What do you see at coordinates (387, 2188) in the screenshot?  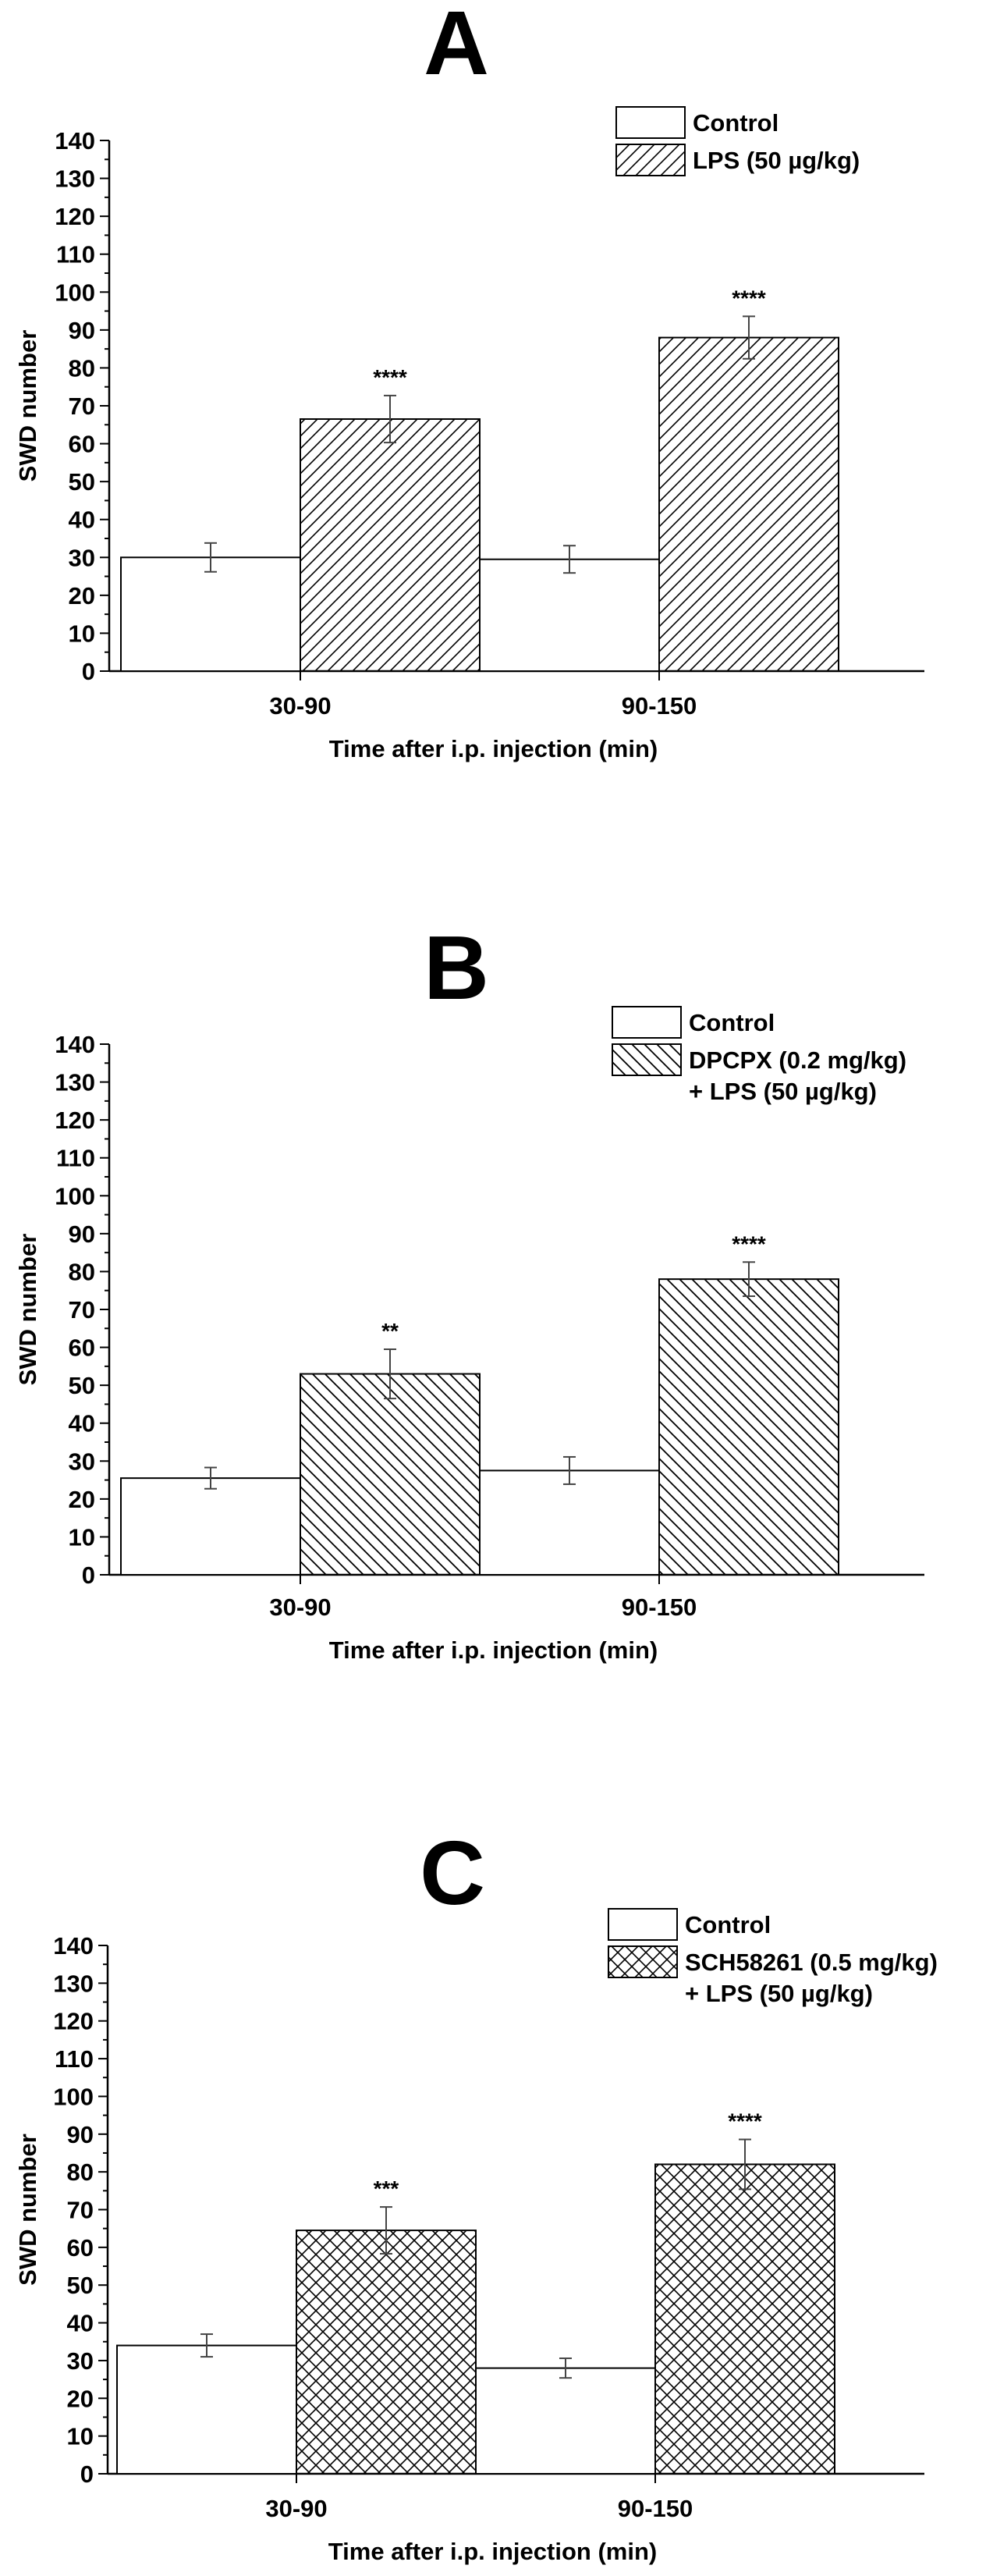 I see `significance-label: ***` at bounding box center [387, 2188].